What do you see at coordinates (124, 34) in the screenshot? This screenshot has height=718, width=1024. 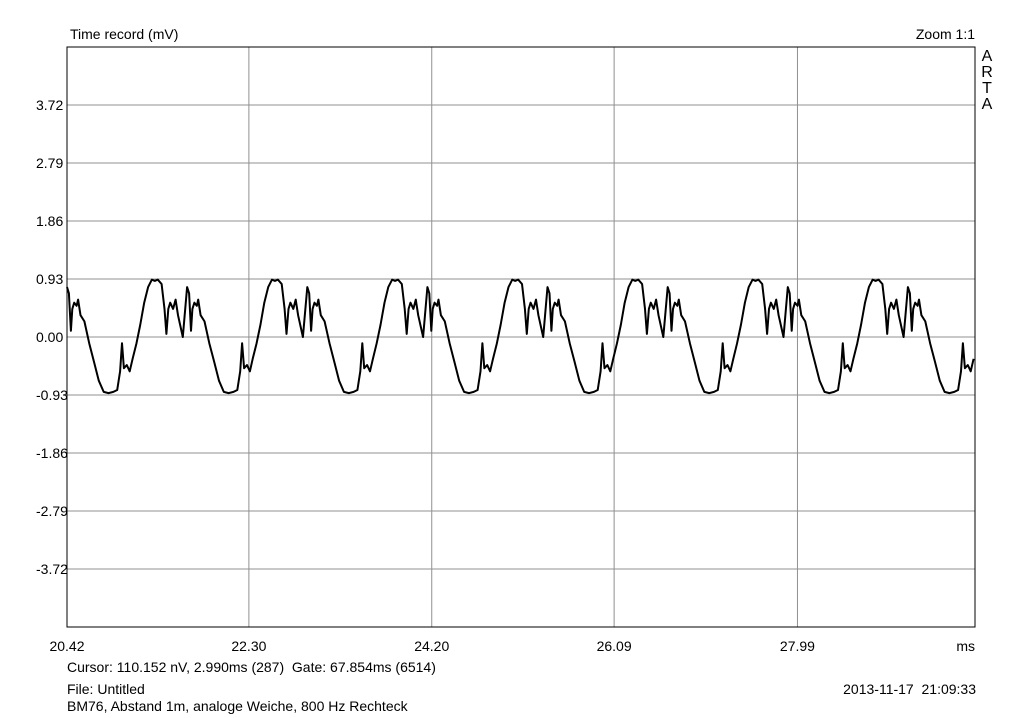 I see `chart-title: Time record (mV)` at bounding box center [124, 34].